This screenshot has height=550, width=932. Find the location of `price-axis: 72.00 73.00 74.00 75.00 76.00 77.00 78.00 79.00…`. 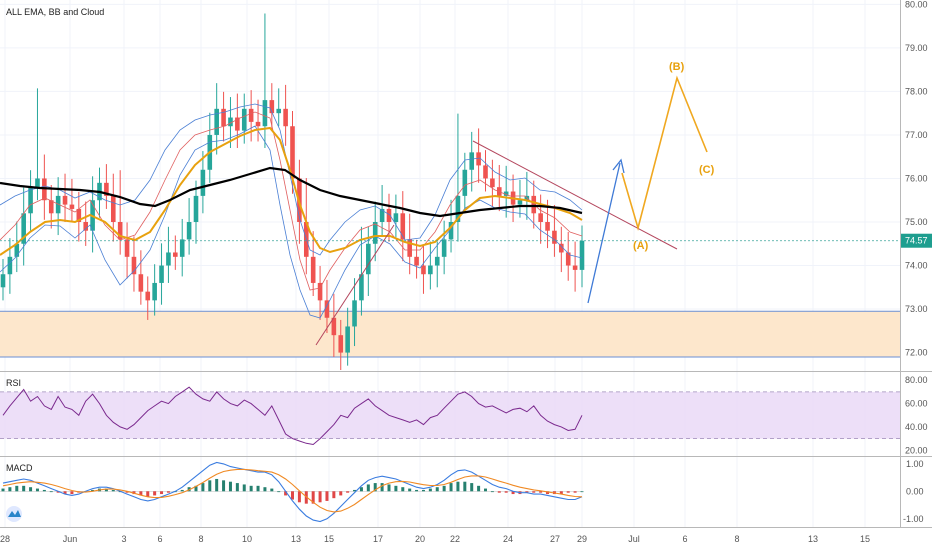

price-axis: 72.00 73.00 74.00 75.00 76.00 77.00 78.00 79.00… is located at coordinates (915, 262).